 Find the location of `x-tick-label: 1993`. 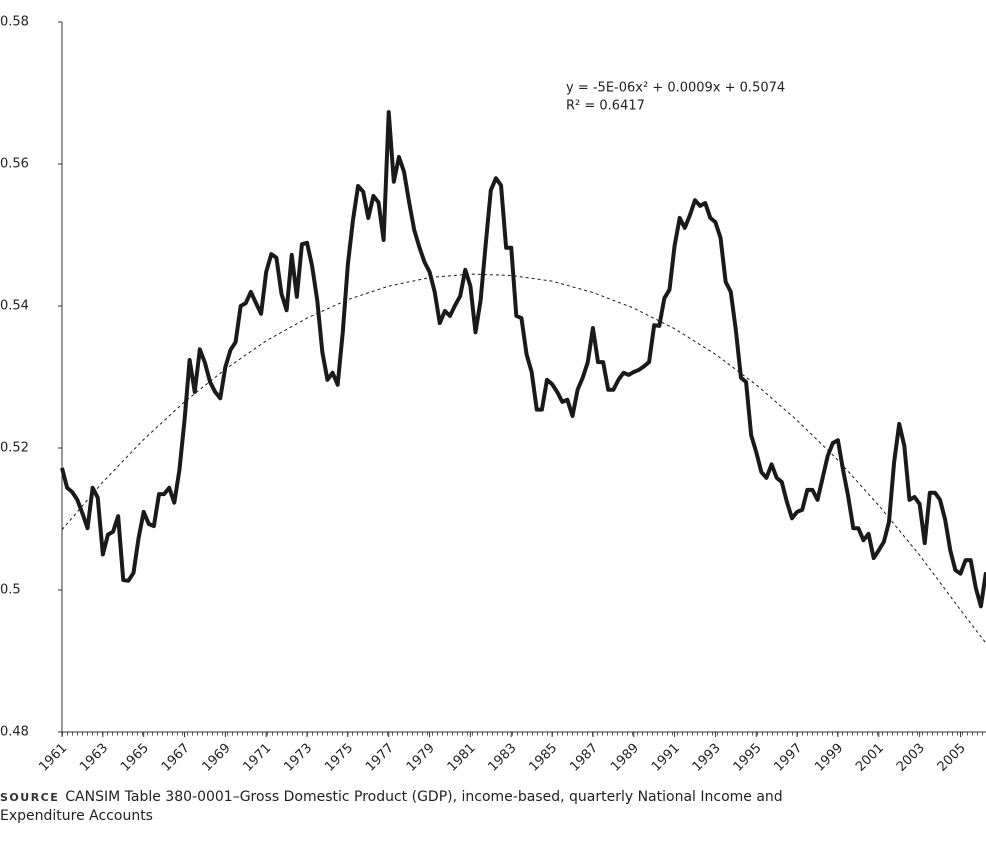

x-tick-label: 1993 is located at coordinates (707, 758).